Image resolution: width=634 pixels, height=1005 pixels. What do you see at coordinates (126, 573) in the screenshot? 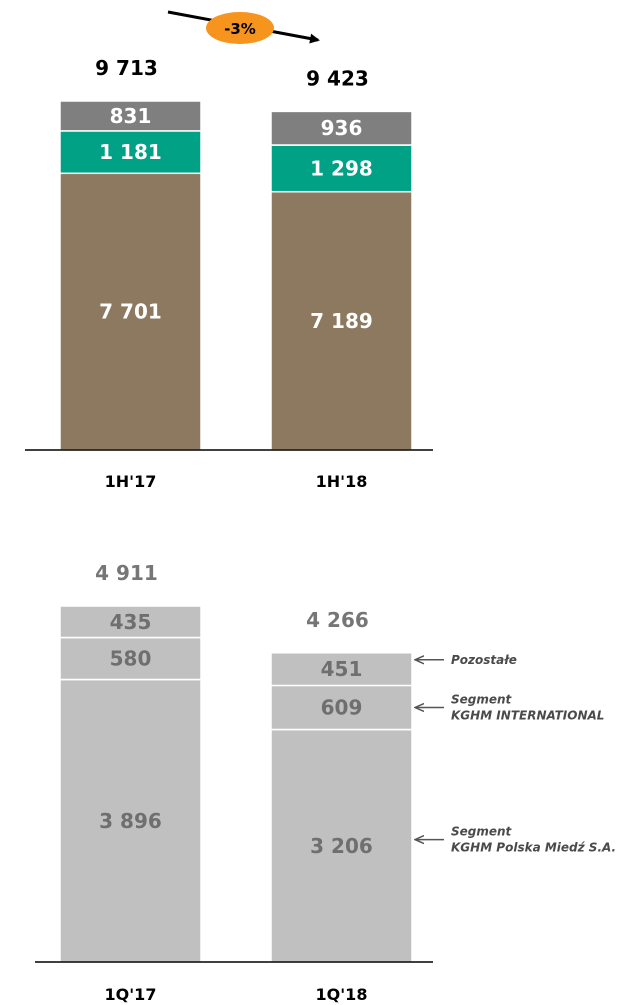
I see `bar-total-label: 4 911` at bounding box center [126, 573].